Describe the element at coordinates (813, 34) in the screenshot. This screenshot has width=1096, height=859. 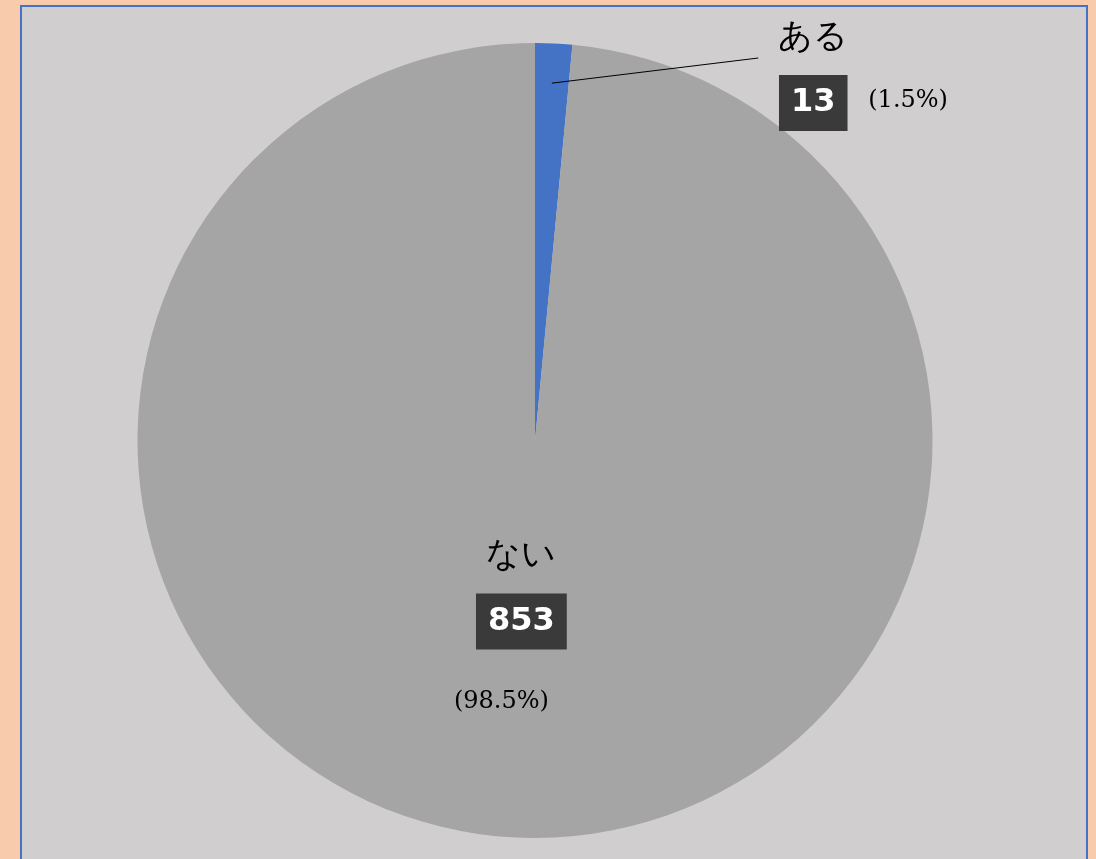
I see `slice-label: ある` at that location.